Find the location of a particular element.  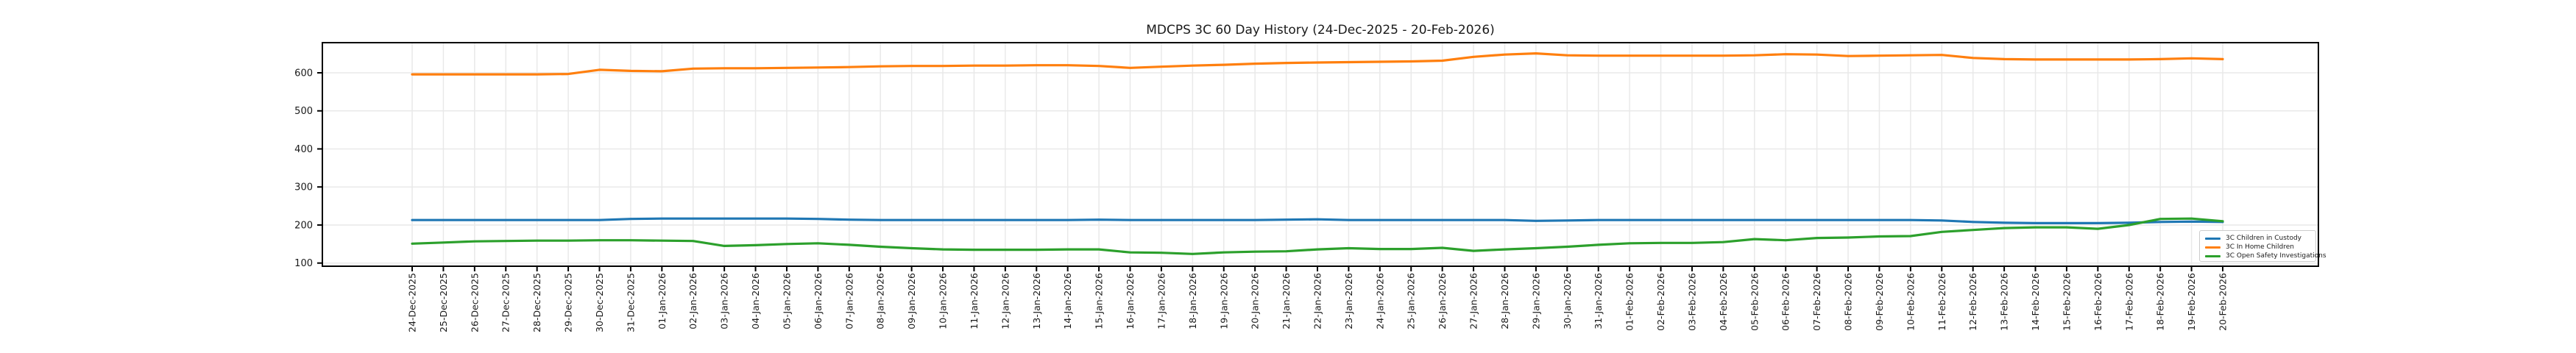

x-tick-label: 16-Jan-2026 is located at coordinates (1130, 301).